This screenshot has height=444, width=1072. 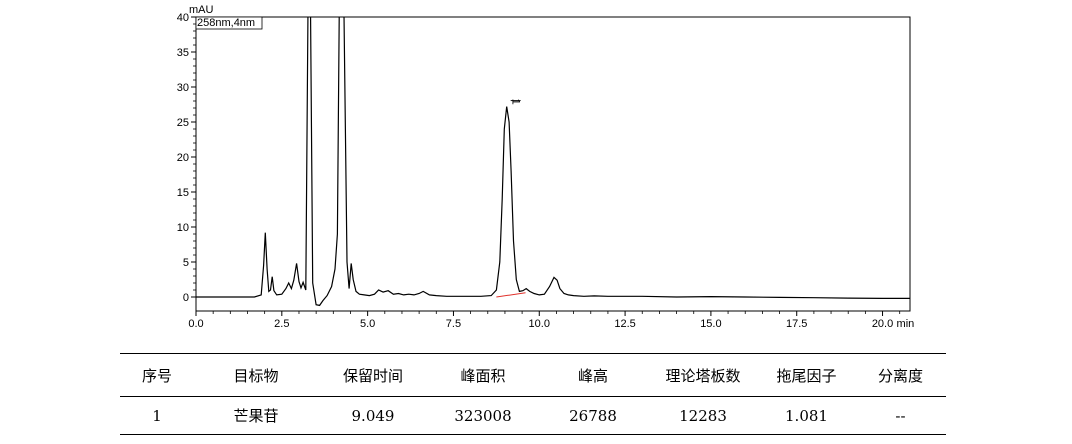 What do you see at coordinates (373, 415) in the screenshot?
I see `cell-retention-time: 9.049` at bounding box center [373, 415].